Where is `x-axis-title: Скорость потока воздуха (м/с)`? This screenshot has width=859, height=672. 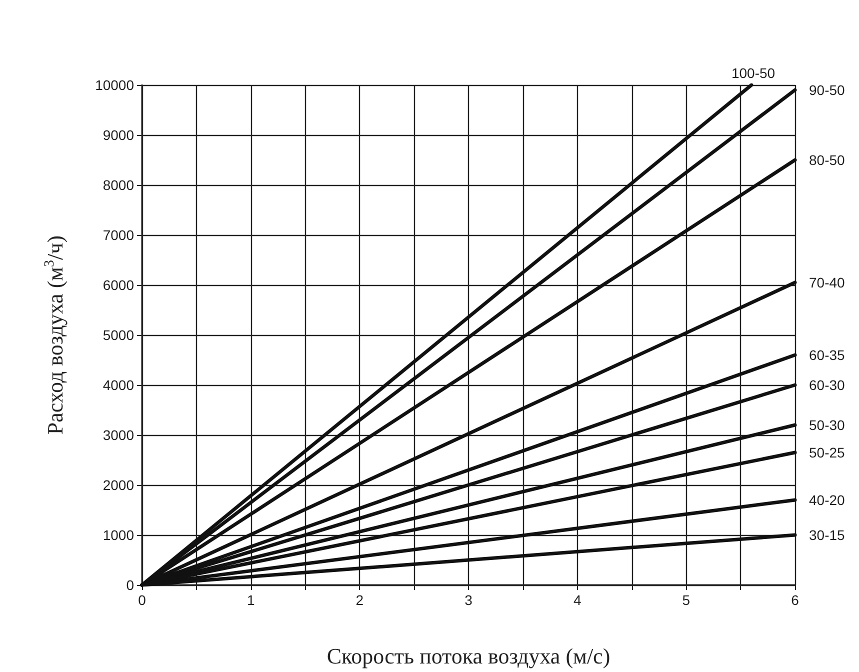
x-axis-title: Скорость потока воздуха (м/с) is located at coordinates (468, 656).